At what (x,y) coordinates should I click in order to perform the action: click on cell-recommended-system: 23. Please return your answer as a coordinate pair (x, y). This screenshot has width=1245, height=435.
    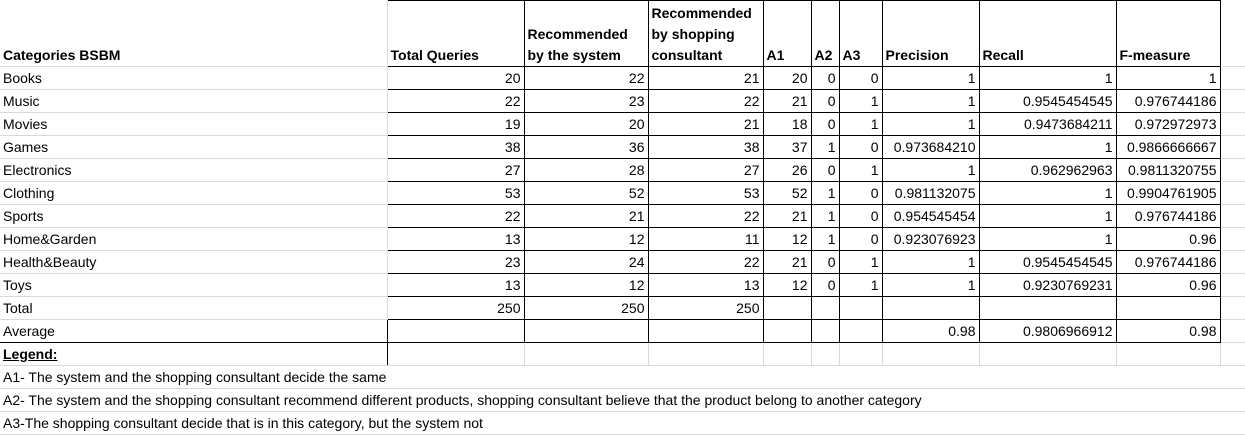
    Looking at the image, I should click on (586, 101).